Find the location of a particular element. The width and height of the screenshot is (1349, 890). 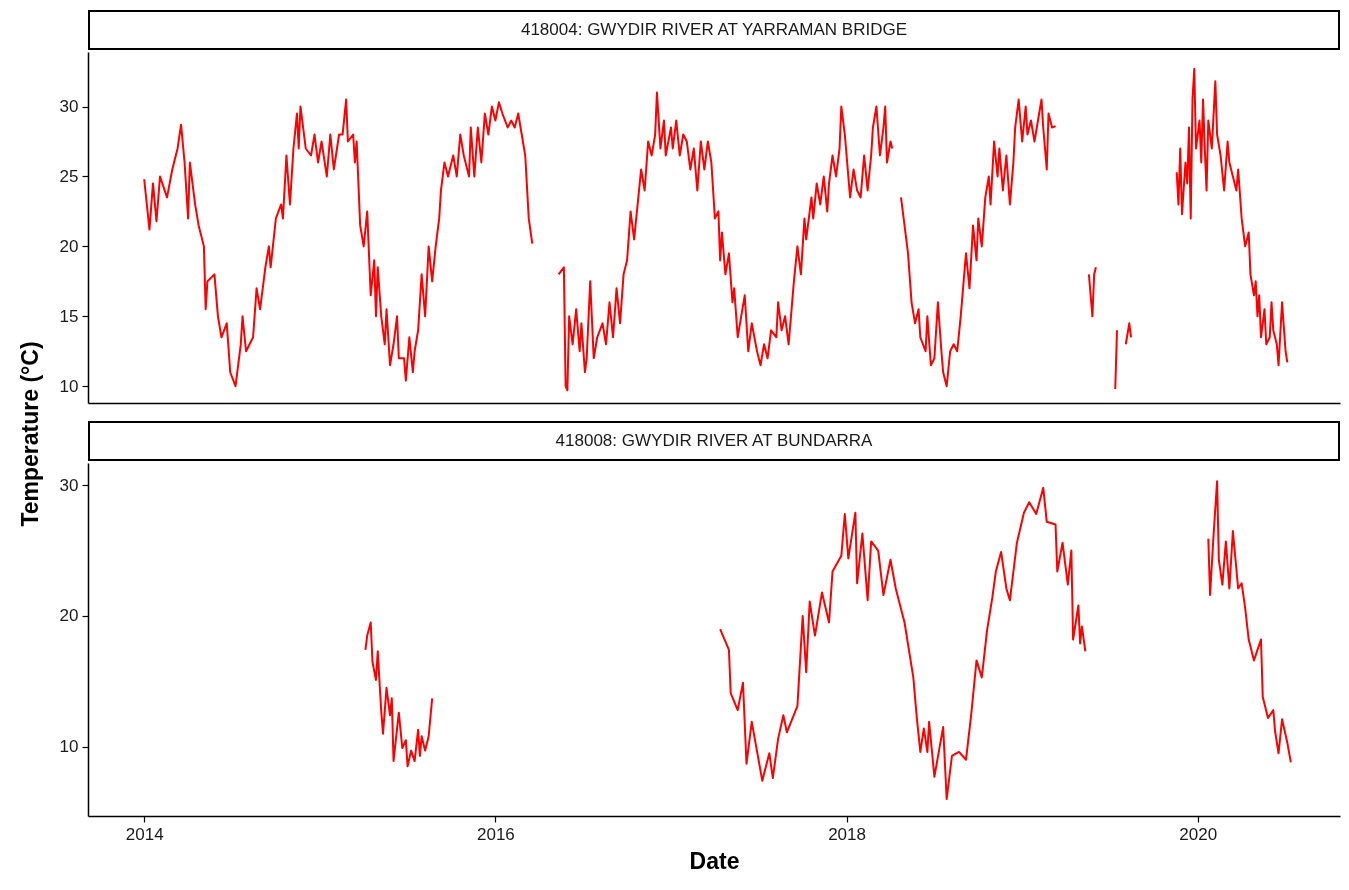

x-axis-title: Date is located at coordinates (714, 860).